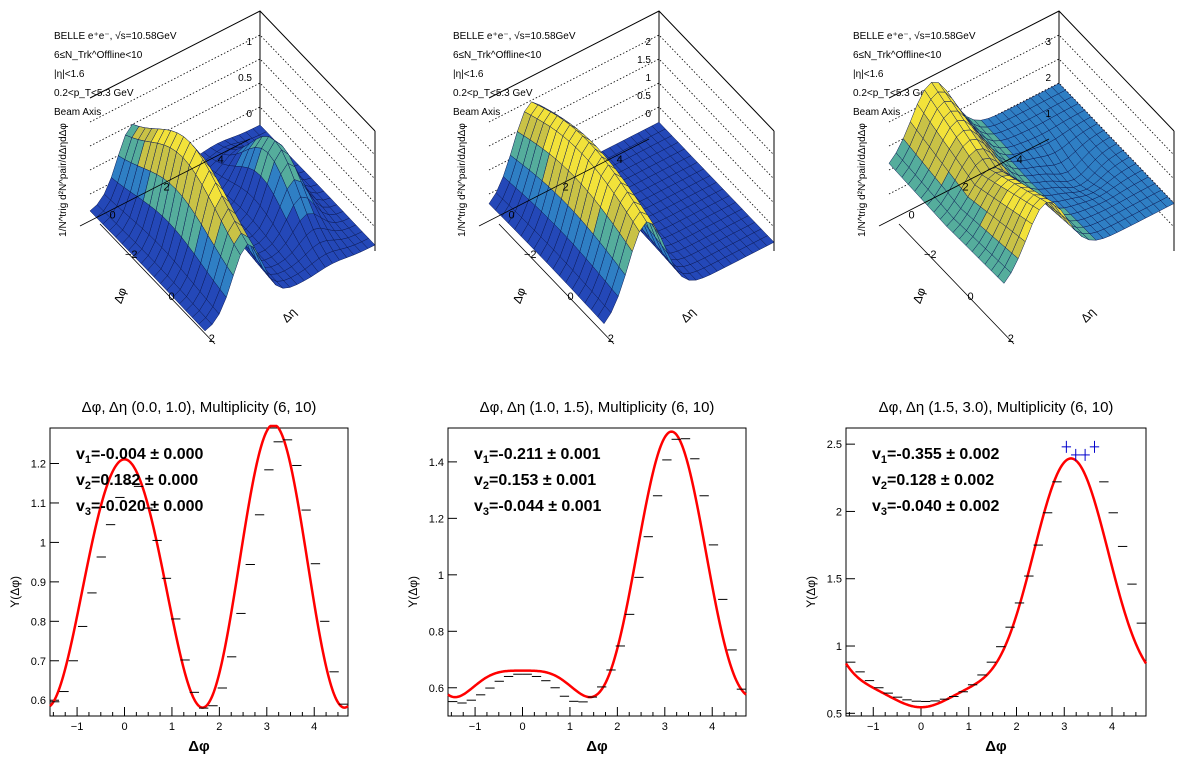  What do you see at coordinates (38, 701) in the screenshot?
I see `y-tick-label: 0.6` at bounding box center [38, 701].